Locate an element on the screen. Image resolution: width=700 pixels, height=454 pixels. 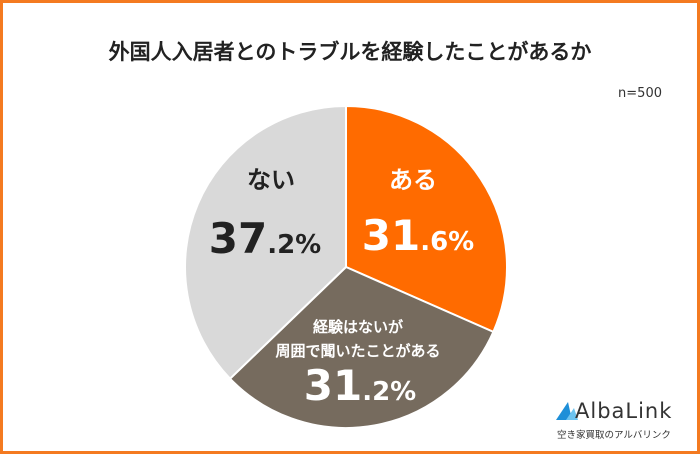
value-nai-dec: .2% is located at coordinates (294, 245).